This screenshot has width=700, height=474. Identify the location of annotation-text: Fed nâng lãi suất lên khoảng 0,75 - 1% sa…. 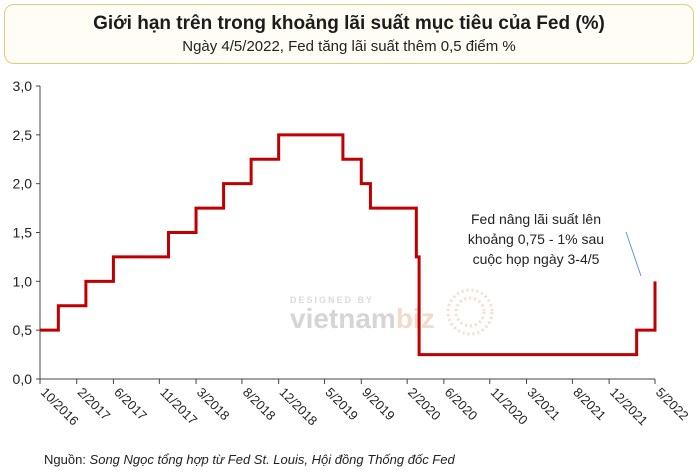
(536, 239).